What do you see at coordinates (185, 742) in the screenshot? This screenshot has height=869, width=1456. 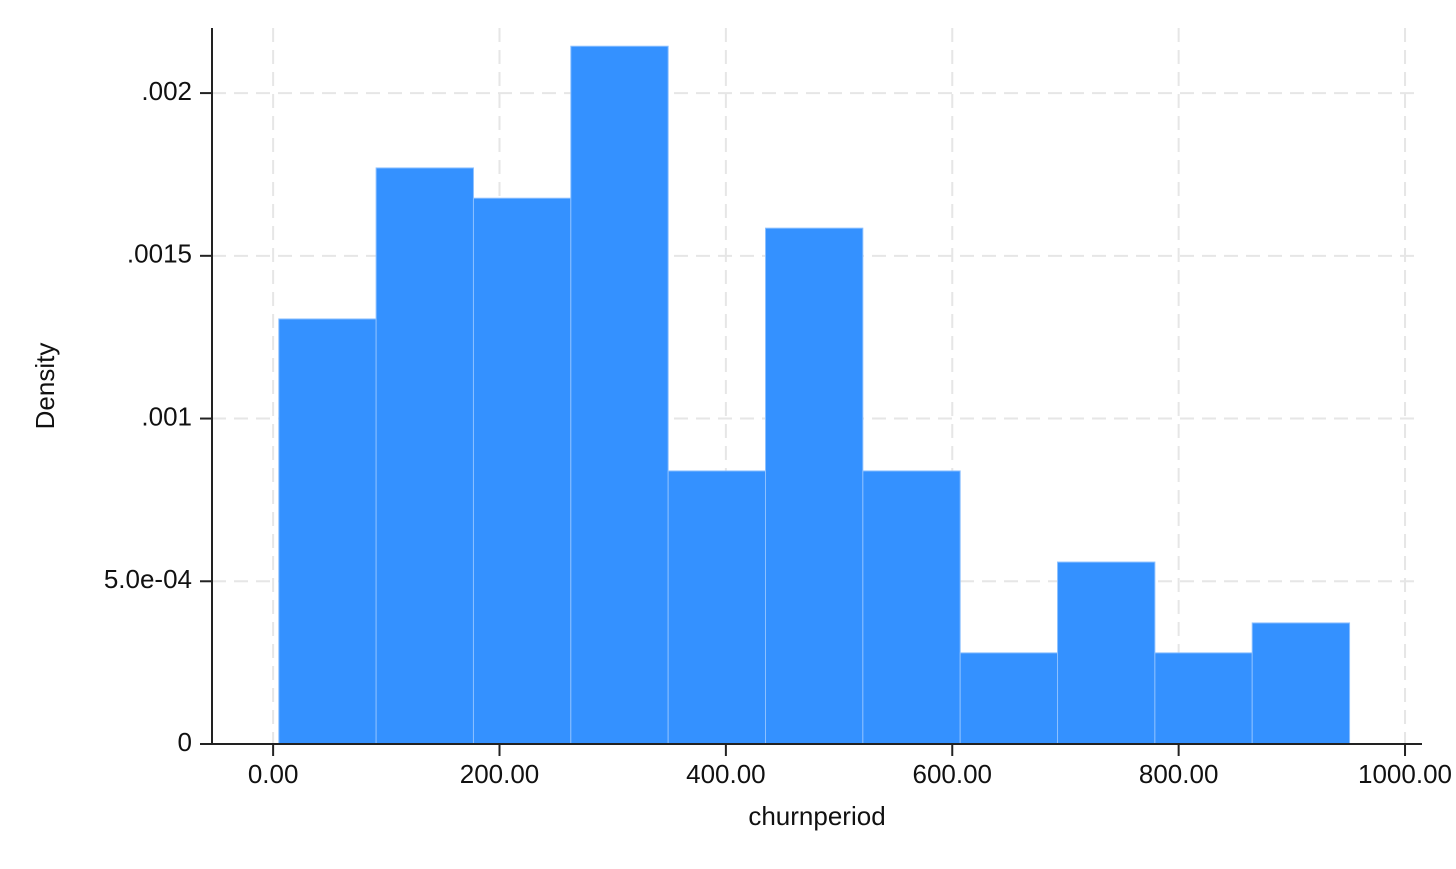 I see `y-tick-label: 0` at bounding box center [185, 742].